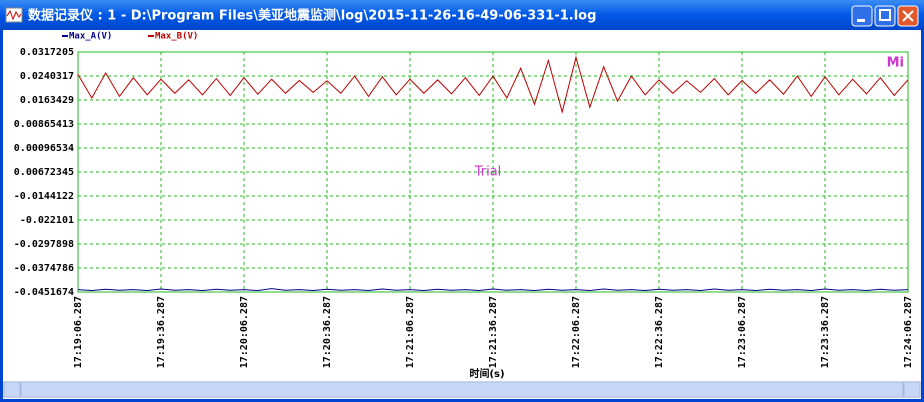 The image size is (924, 402). I want to click on title-bar, so click(462, 15).